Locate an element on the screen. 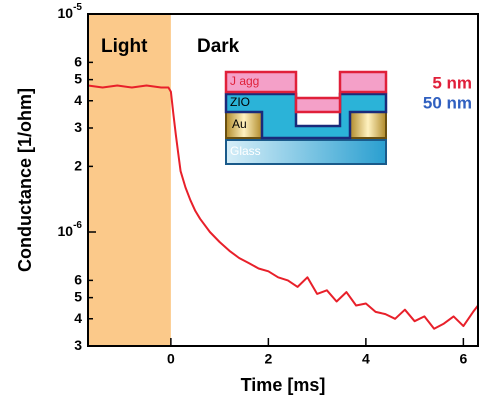 The width and height of the screenshot is (484, 402). au-right is located at coordinates (368, 125).